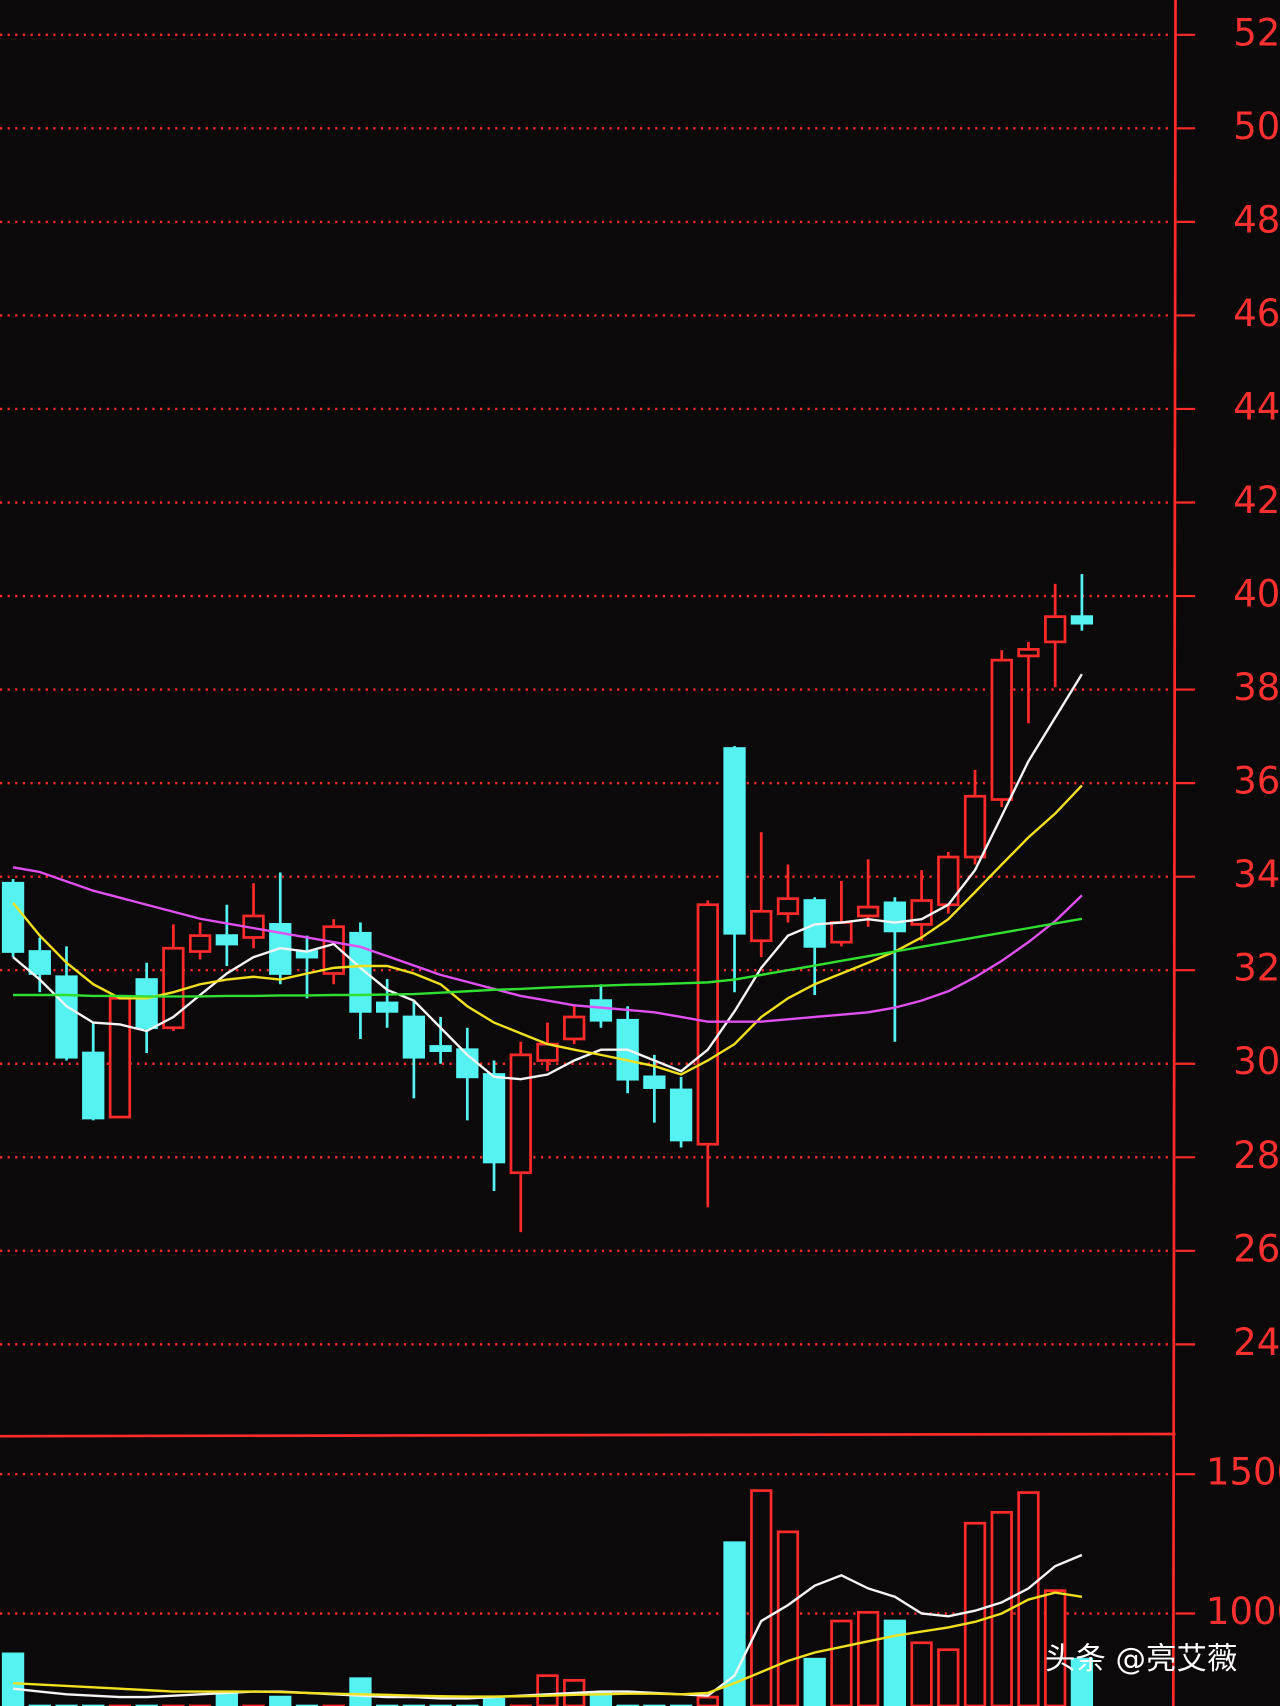 The image size is (1280, 1706). Describe the element at coordinates (1256, 126) in the screenshot. I see `y-tick-label: 500` at that location.